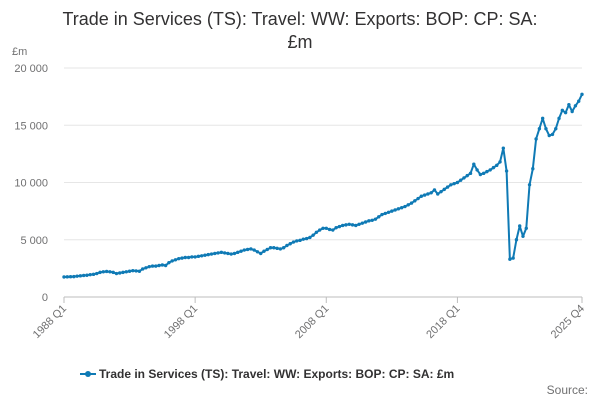 This screenshot has width=600, height=400. Describe the element at coordinates (31, 69) in the screenshot. I see `y-tick-label: 20 000` at that location.